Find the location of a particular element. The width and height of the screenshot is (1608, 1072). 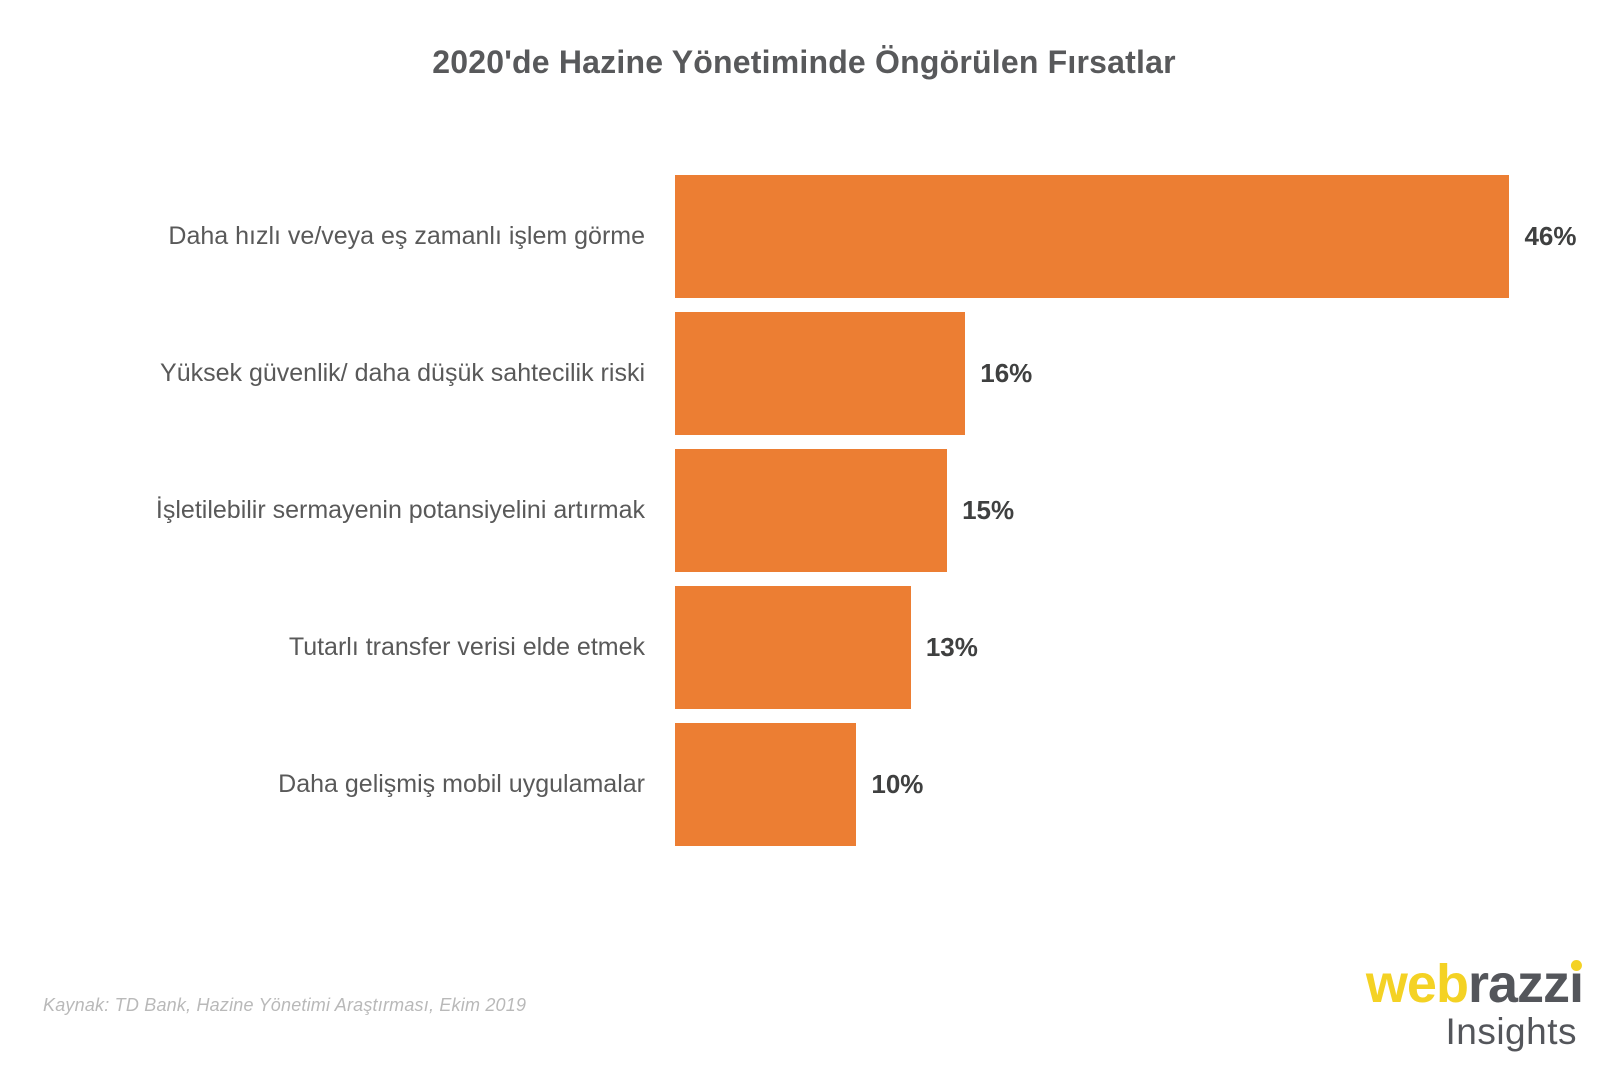

value-label: 15% is located at coordinates (988, 510).